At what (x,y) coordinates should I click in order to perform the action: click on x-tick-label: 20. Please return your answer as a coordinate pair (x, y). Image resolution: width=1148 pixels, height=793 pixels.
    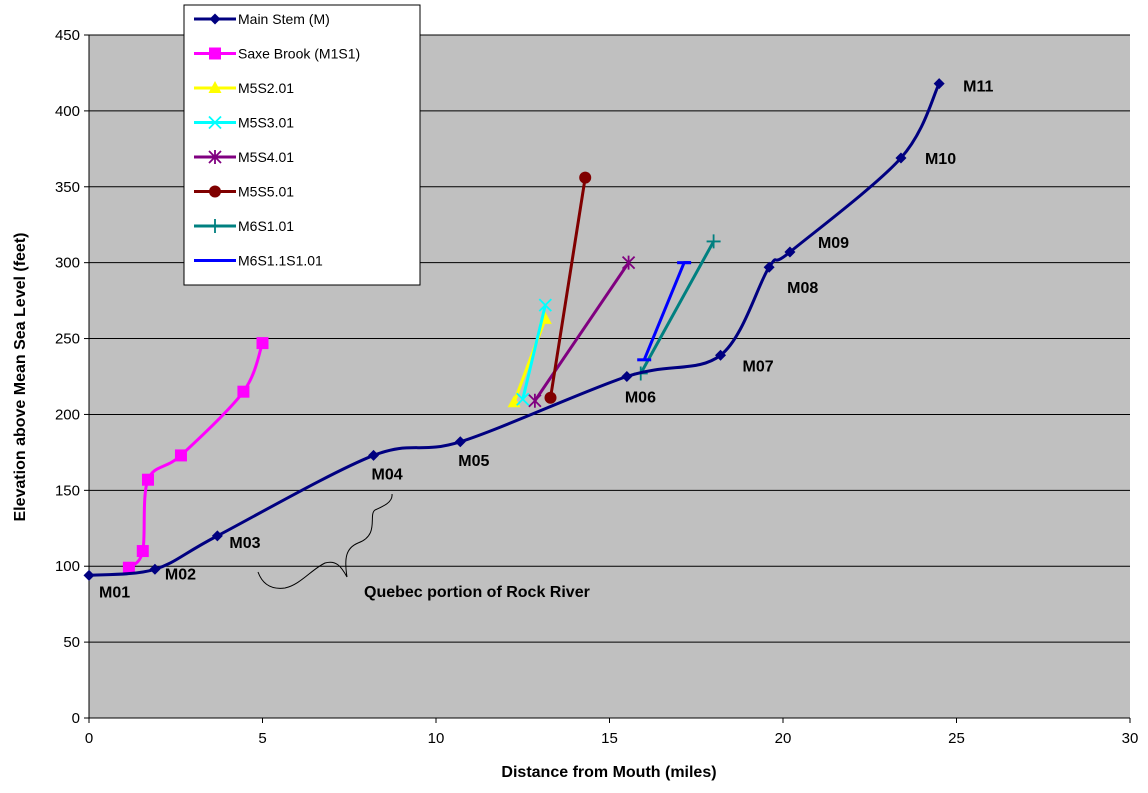
    Looking at the image, I should click on (783, 738).